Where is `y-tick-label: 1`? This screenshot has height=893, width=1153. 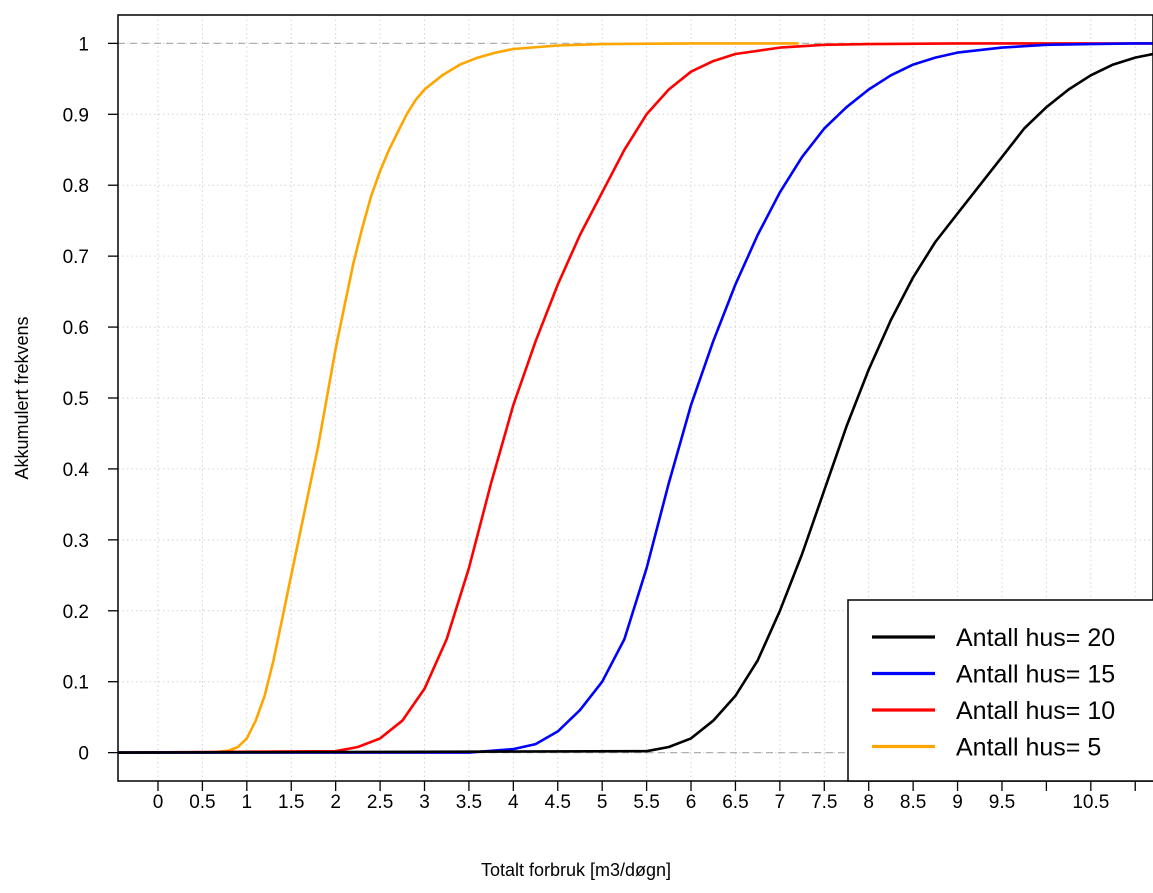 y-tick-label: 1 is located at coordinates (83, 44).